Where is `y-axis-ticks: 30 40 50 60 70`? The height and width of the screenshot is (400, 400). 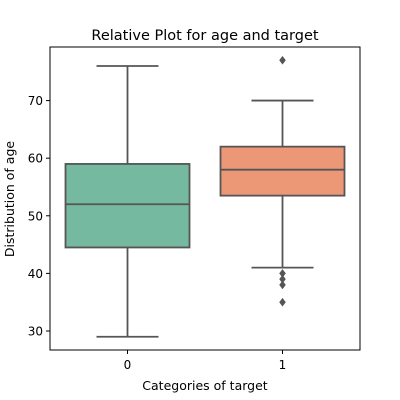
y-axis-ticks: 30 40 50 60 70 is located at coordinates (39, 216).